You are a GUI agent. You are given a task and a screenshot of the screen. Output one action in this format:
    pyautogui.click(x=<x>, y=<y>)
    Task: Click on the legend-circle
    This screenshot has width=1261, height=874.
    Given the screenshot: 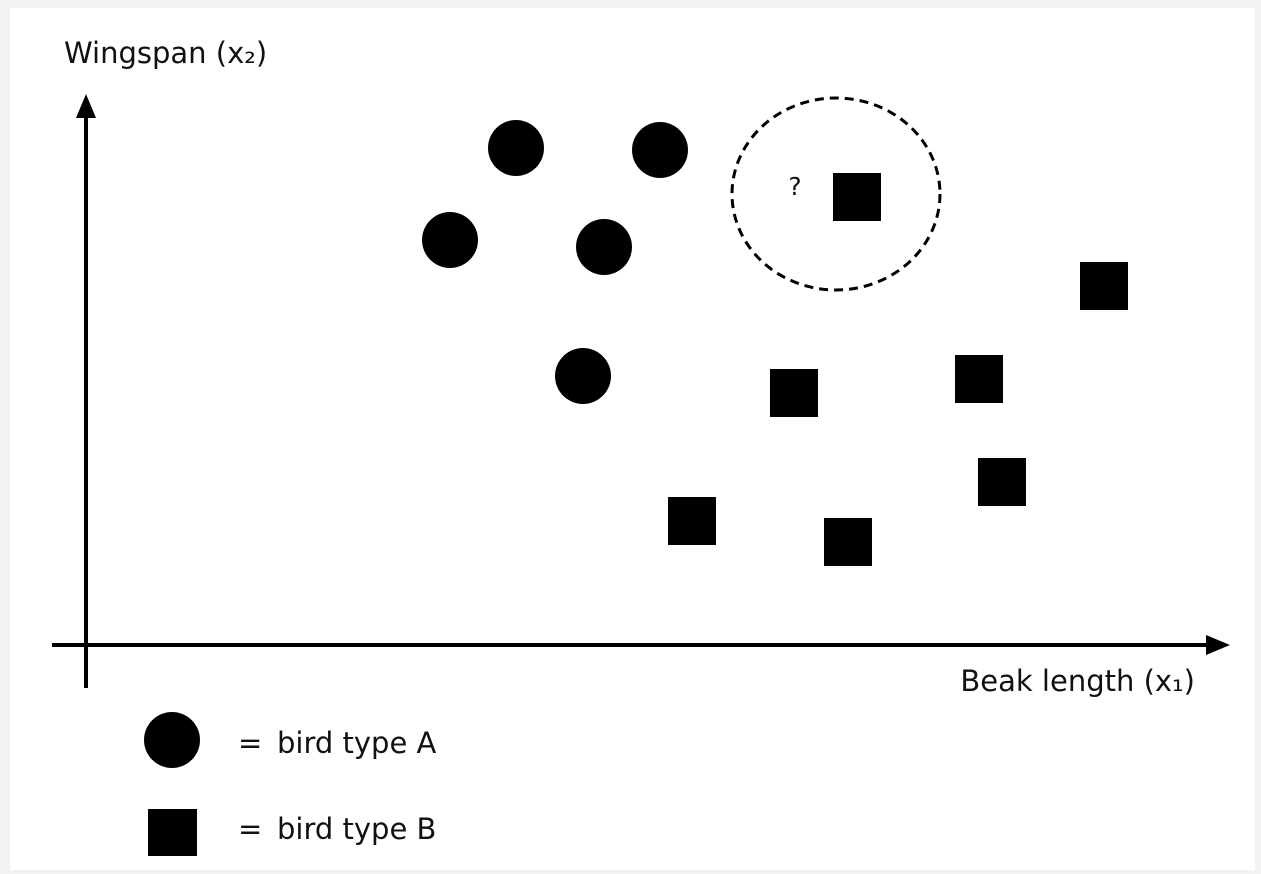 What is the action you would take?
    pyautogui.click(x=172, y=740)
    